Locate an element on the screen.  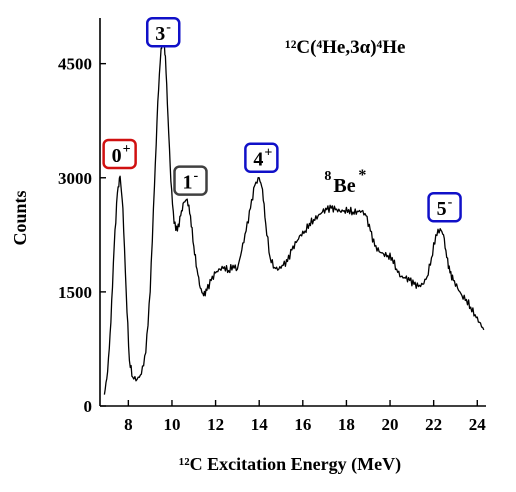
state-label: 4 + is located at coordinates (261, 157).